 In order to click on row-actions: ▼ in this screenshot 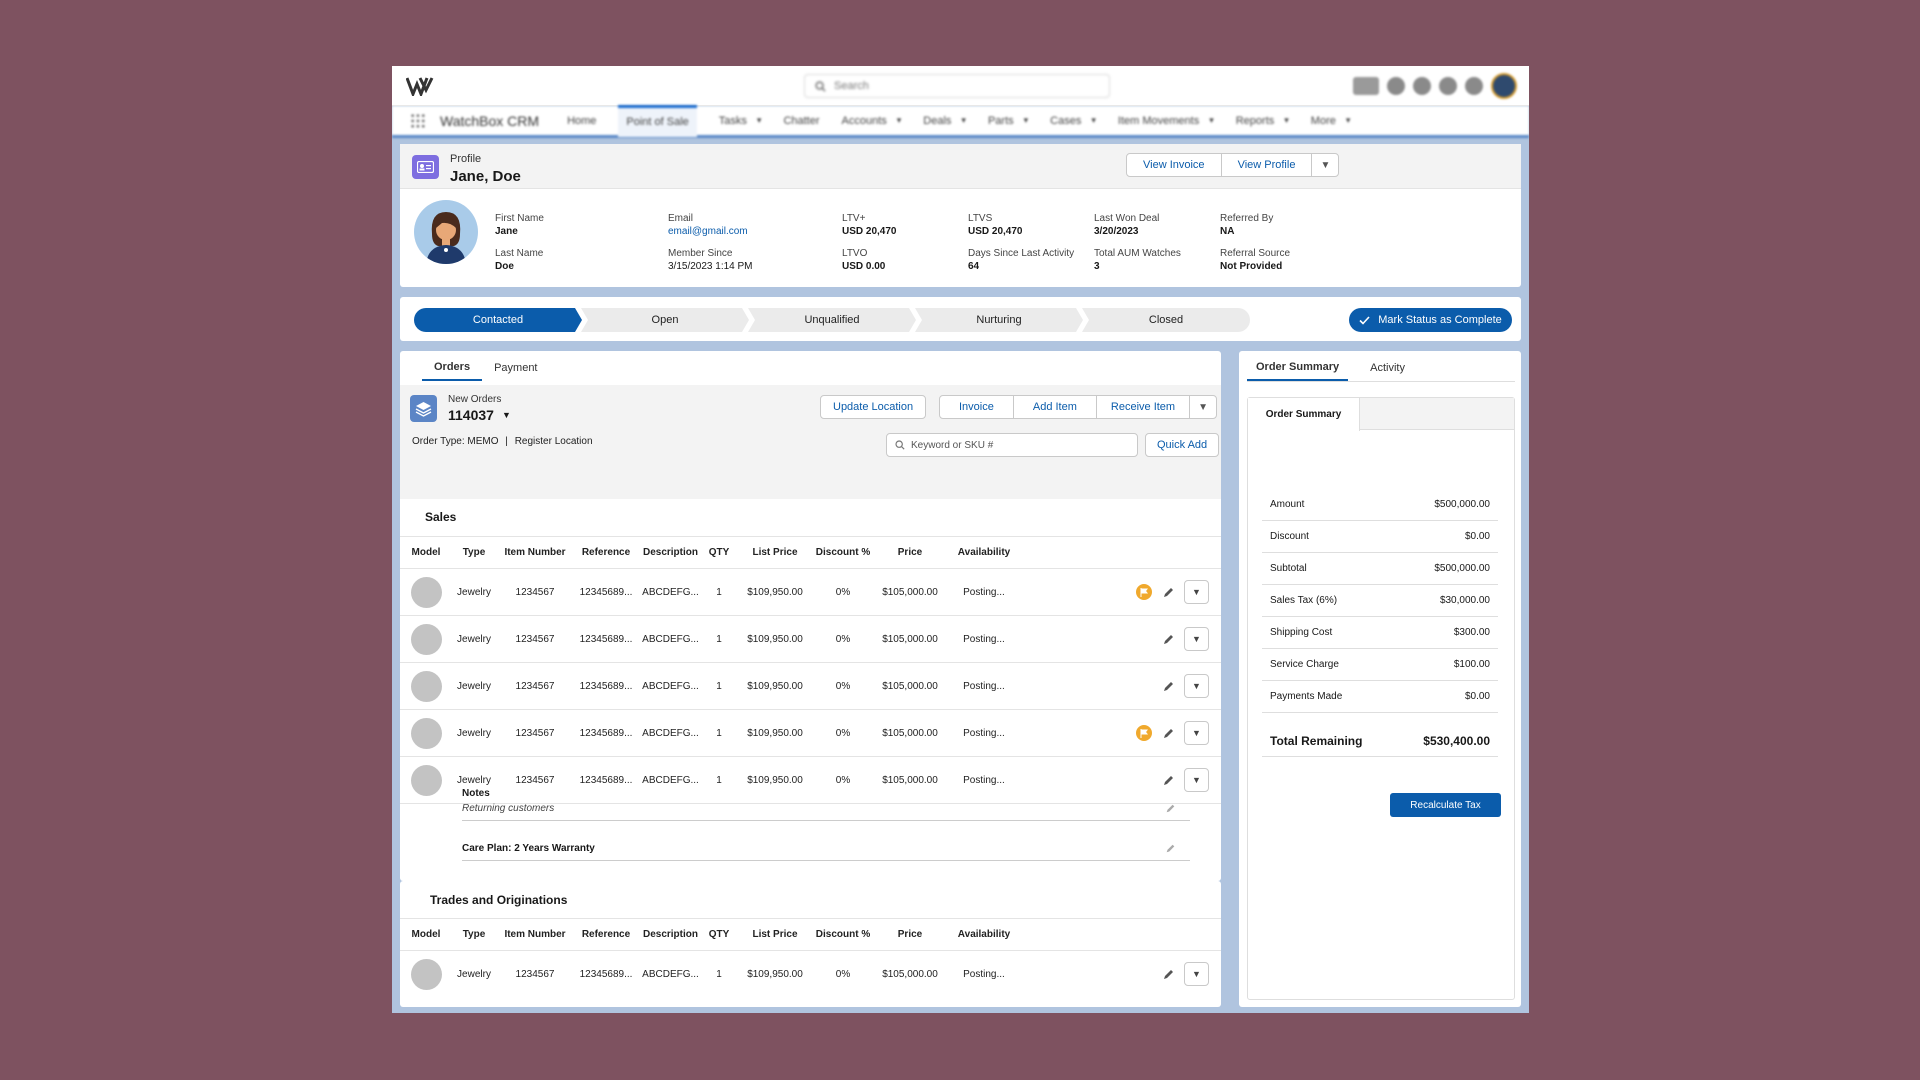, I will do `click(1120, 780)`.